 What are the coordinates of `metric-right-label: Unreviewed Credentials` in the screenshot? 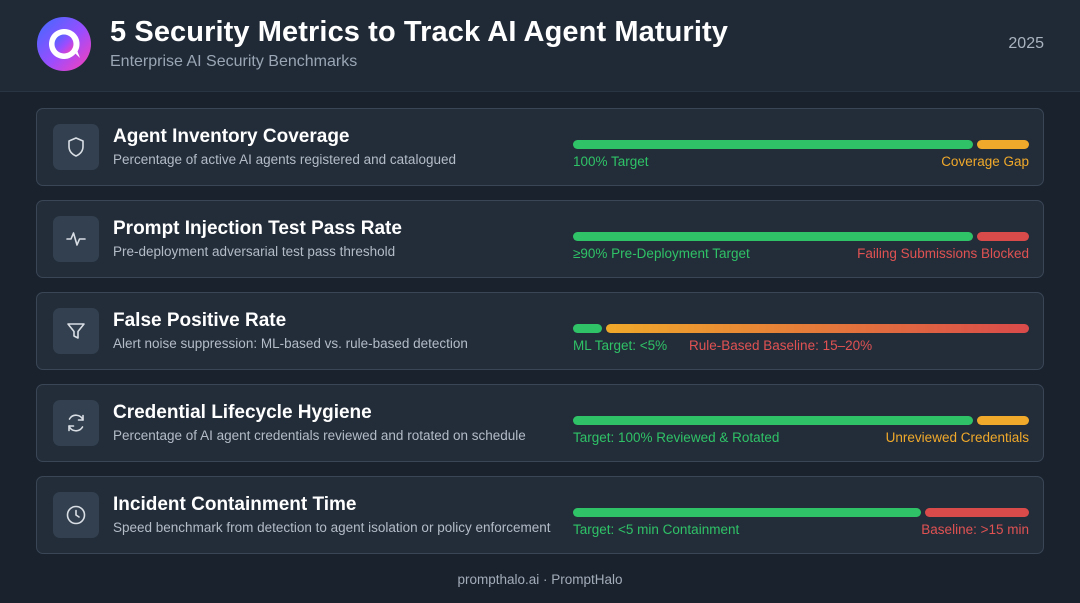 It's located at (957, 437).